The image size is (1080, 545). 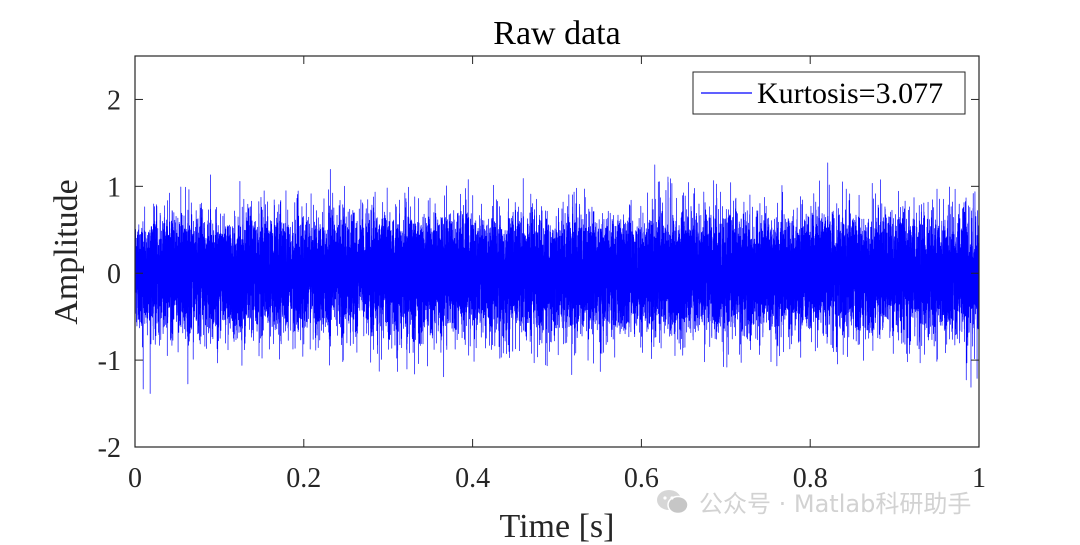 I want to click on y-tick-label: 1, so click(x=114, y=187).